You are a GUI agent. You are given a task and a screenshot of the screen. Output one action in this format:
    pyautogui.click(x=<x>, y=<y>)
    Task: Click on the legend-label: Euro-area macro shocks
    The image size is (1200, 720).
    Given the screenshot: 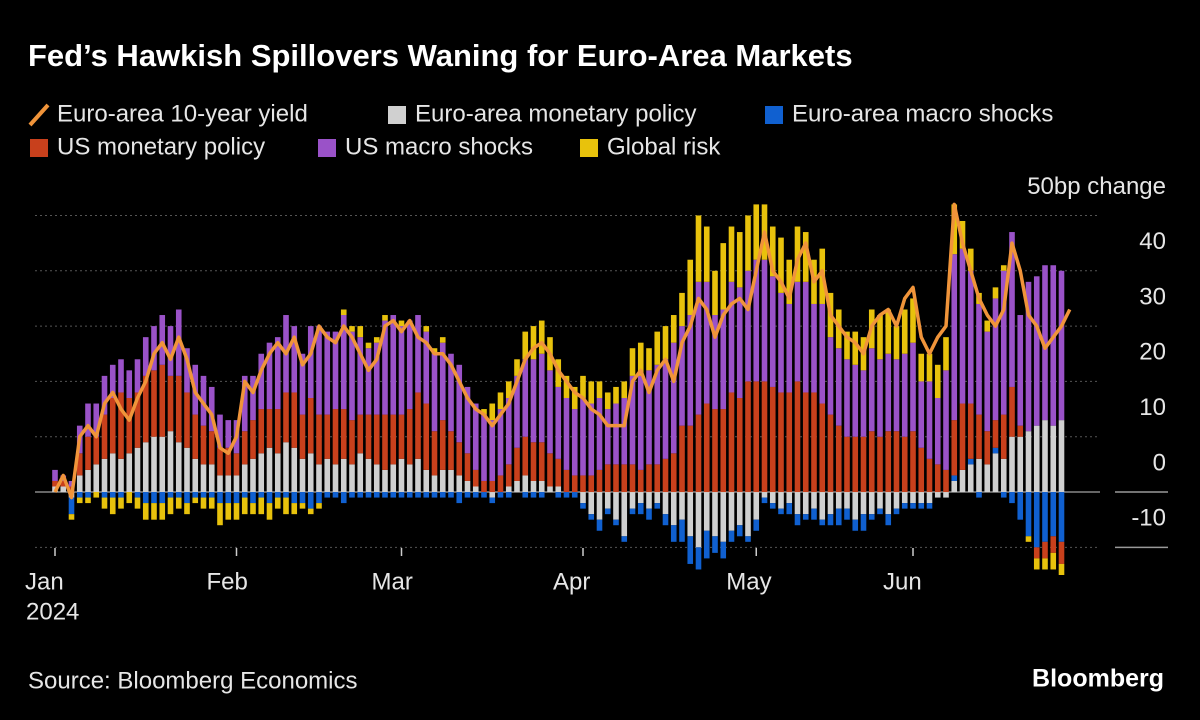 What is the action you would take?
    pyautogui.click(x=922, y=113)
    